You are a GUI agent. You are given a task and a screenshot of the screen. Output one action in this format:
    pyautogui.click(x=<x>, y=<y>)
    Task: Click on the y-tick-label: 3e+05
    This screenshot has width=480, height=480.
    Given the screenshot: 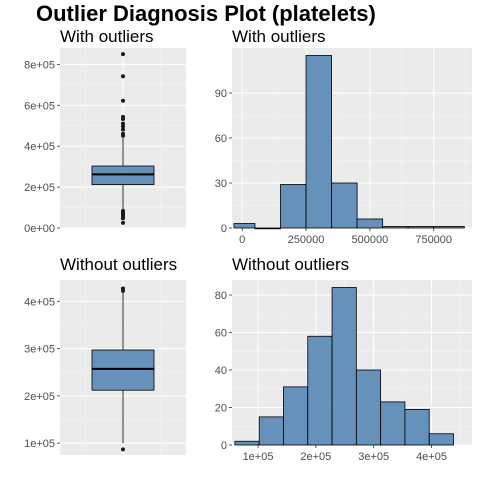 What is the action you would take?
    pyautogui.click(x=39, y=350)
    